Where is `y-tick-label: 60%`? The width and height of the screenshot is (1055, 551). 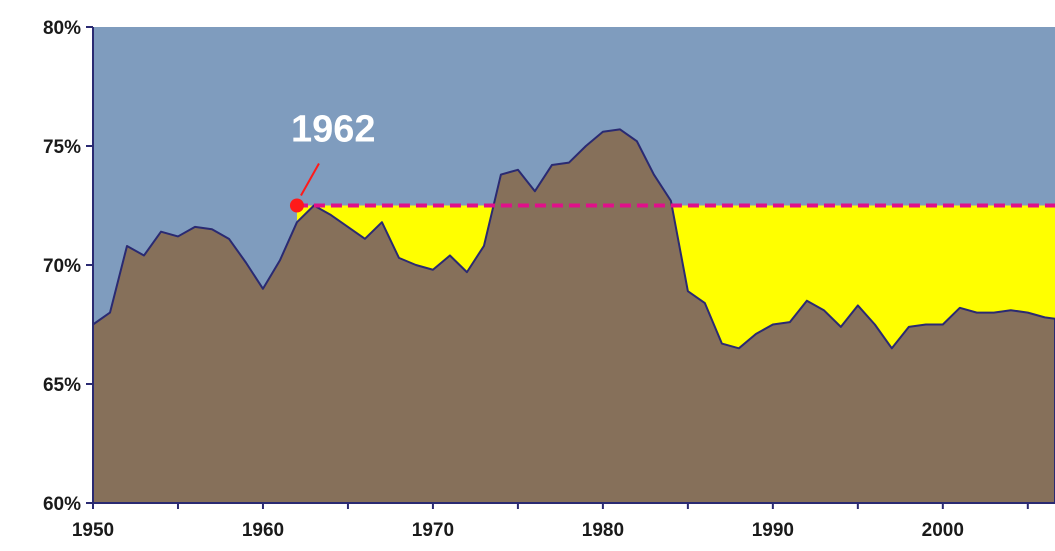
y-tick-label: 60% is located at coordinates (62, 504).